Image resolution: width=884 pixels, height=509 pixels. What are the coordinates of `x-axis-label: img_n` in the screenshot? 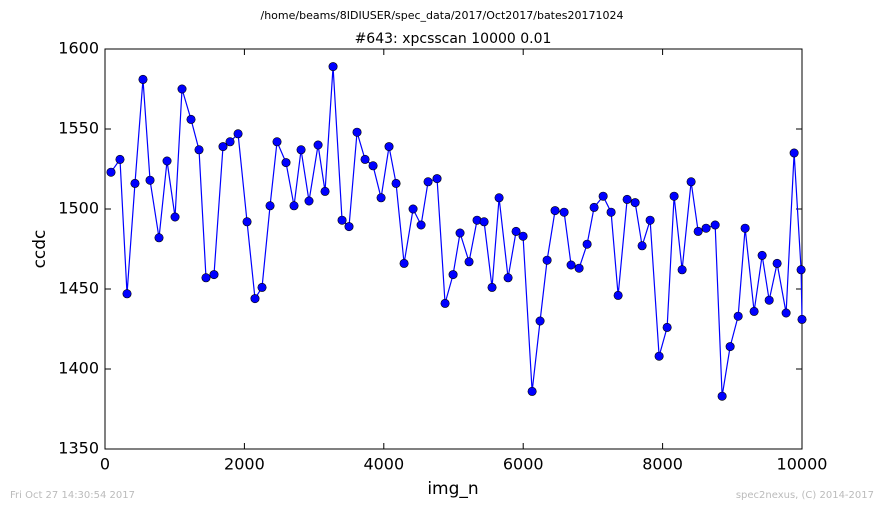 It's located at (452, 489).